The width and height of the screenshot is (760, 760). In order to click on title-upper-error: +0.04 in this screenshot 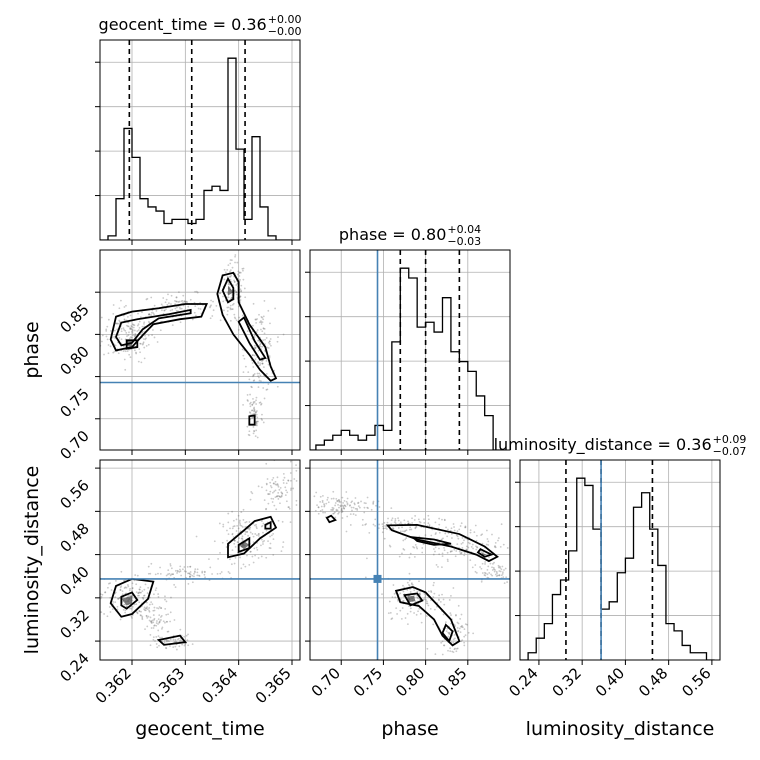, I will do `click(464, 229)`.